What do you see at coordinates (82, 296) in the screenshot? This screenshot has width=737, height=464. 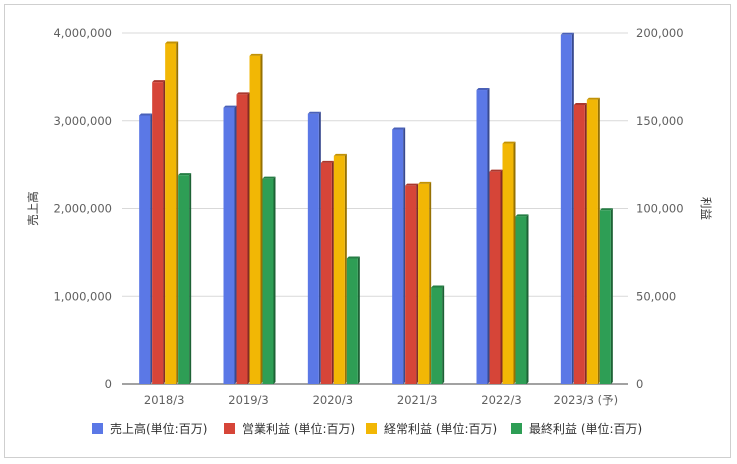 I see `y-left-tick-label: 1,000,000` at bounding box center [82, 296].